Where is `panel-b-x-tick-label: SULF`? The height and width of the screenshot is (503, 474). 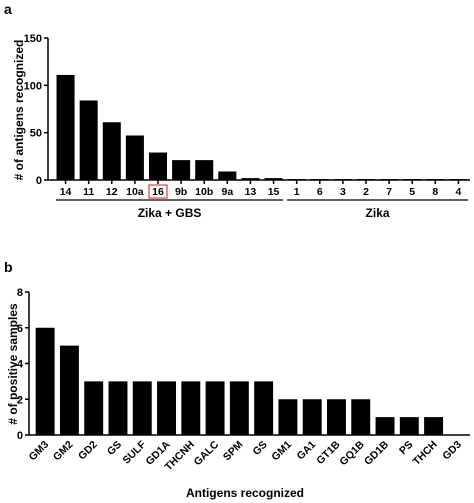
panel-b-x-tick-label: SULF is located at coordinates (134, 452).